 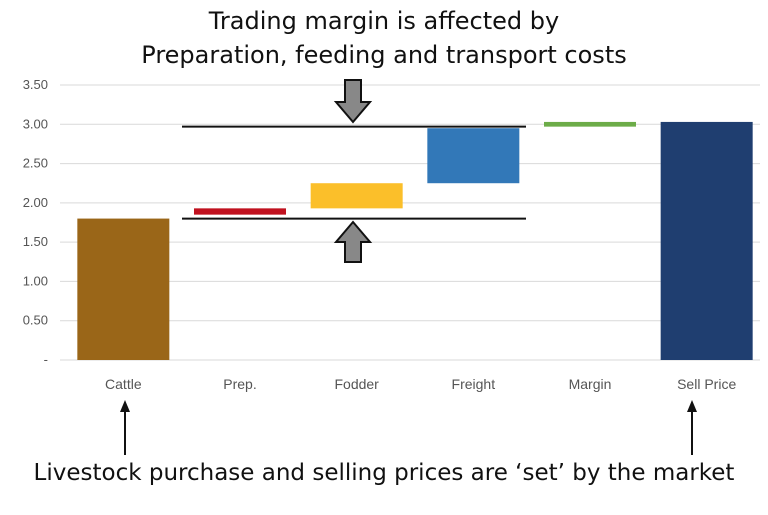 What do you see at coordinates (35, 320) in the screenshot?
I see `y-tick-label: 0.50` at bounding box center [35, 320].